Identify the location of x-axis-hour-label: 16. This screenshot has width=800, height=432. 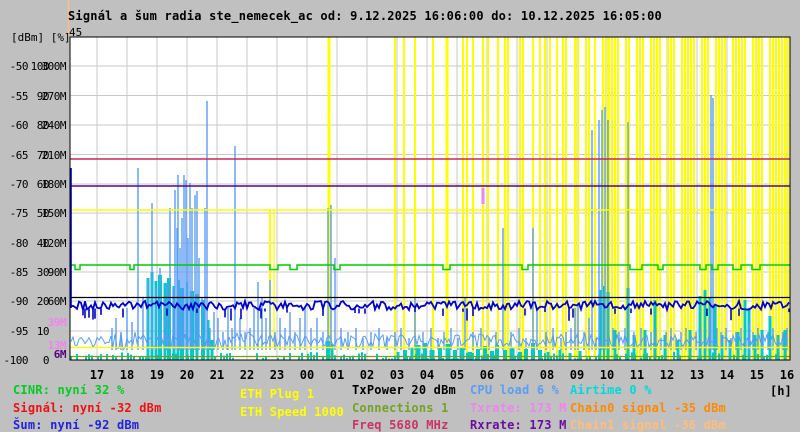
(787, 375).